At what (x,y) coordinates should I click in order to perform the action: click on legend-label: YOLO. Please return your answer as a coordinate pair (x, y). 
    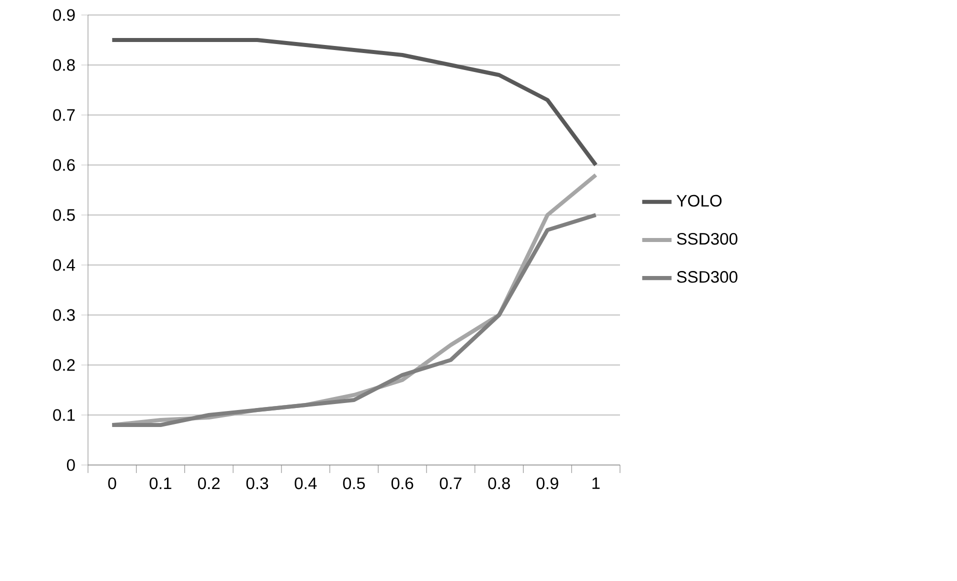
    Looking at the image, I should click on (699, 200).